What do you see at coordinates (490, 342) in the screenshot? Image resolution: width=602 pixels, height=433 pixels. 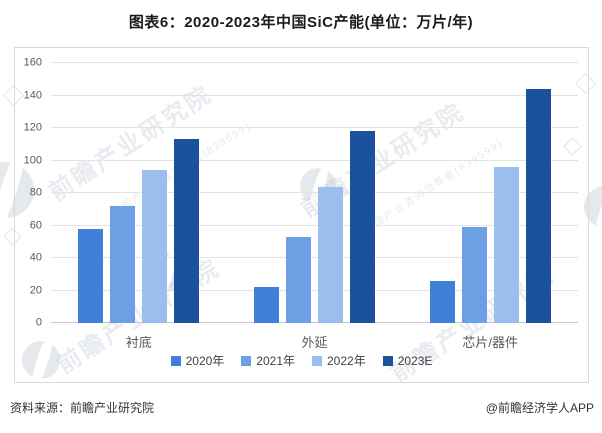 I see `category-label: 芯片/器件` at bounding box center [490, 342].